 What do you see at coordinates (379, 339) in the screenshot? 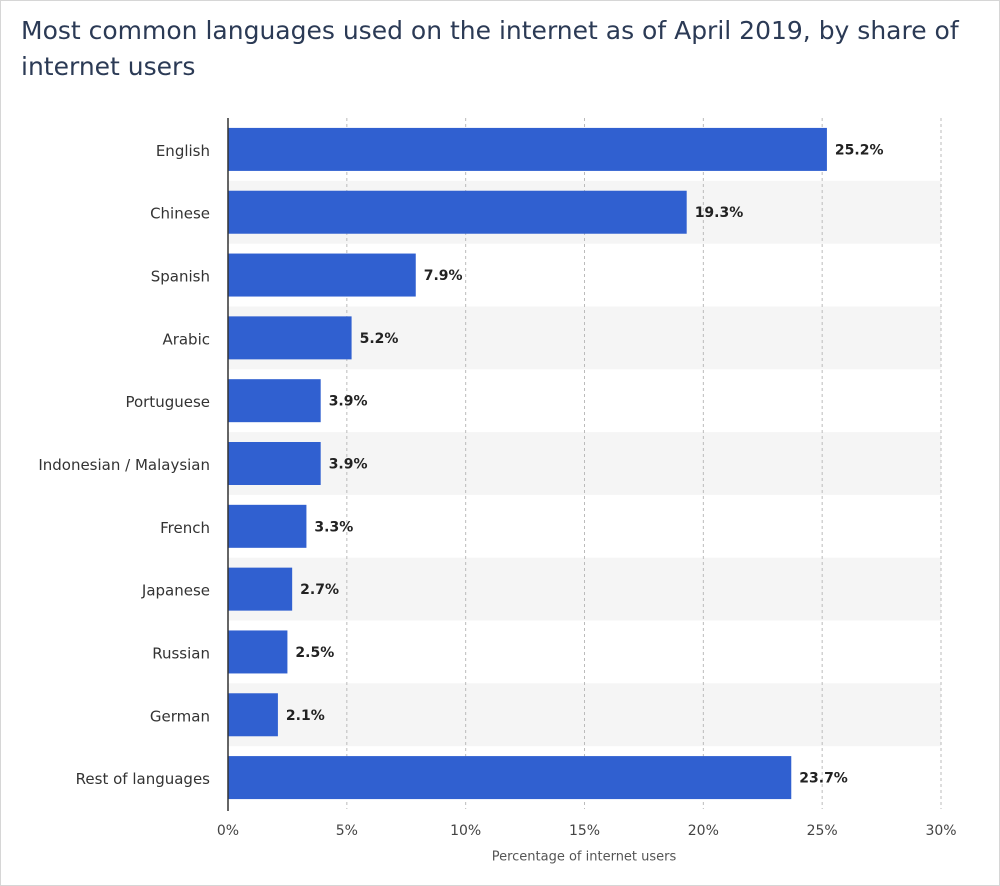
I see `value-label: 5.2%` at bounding box center [379, 339].